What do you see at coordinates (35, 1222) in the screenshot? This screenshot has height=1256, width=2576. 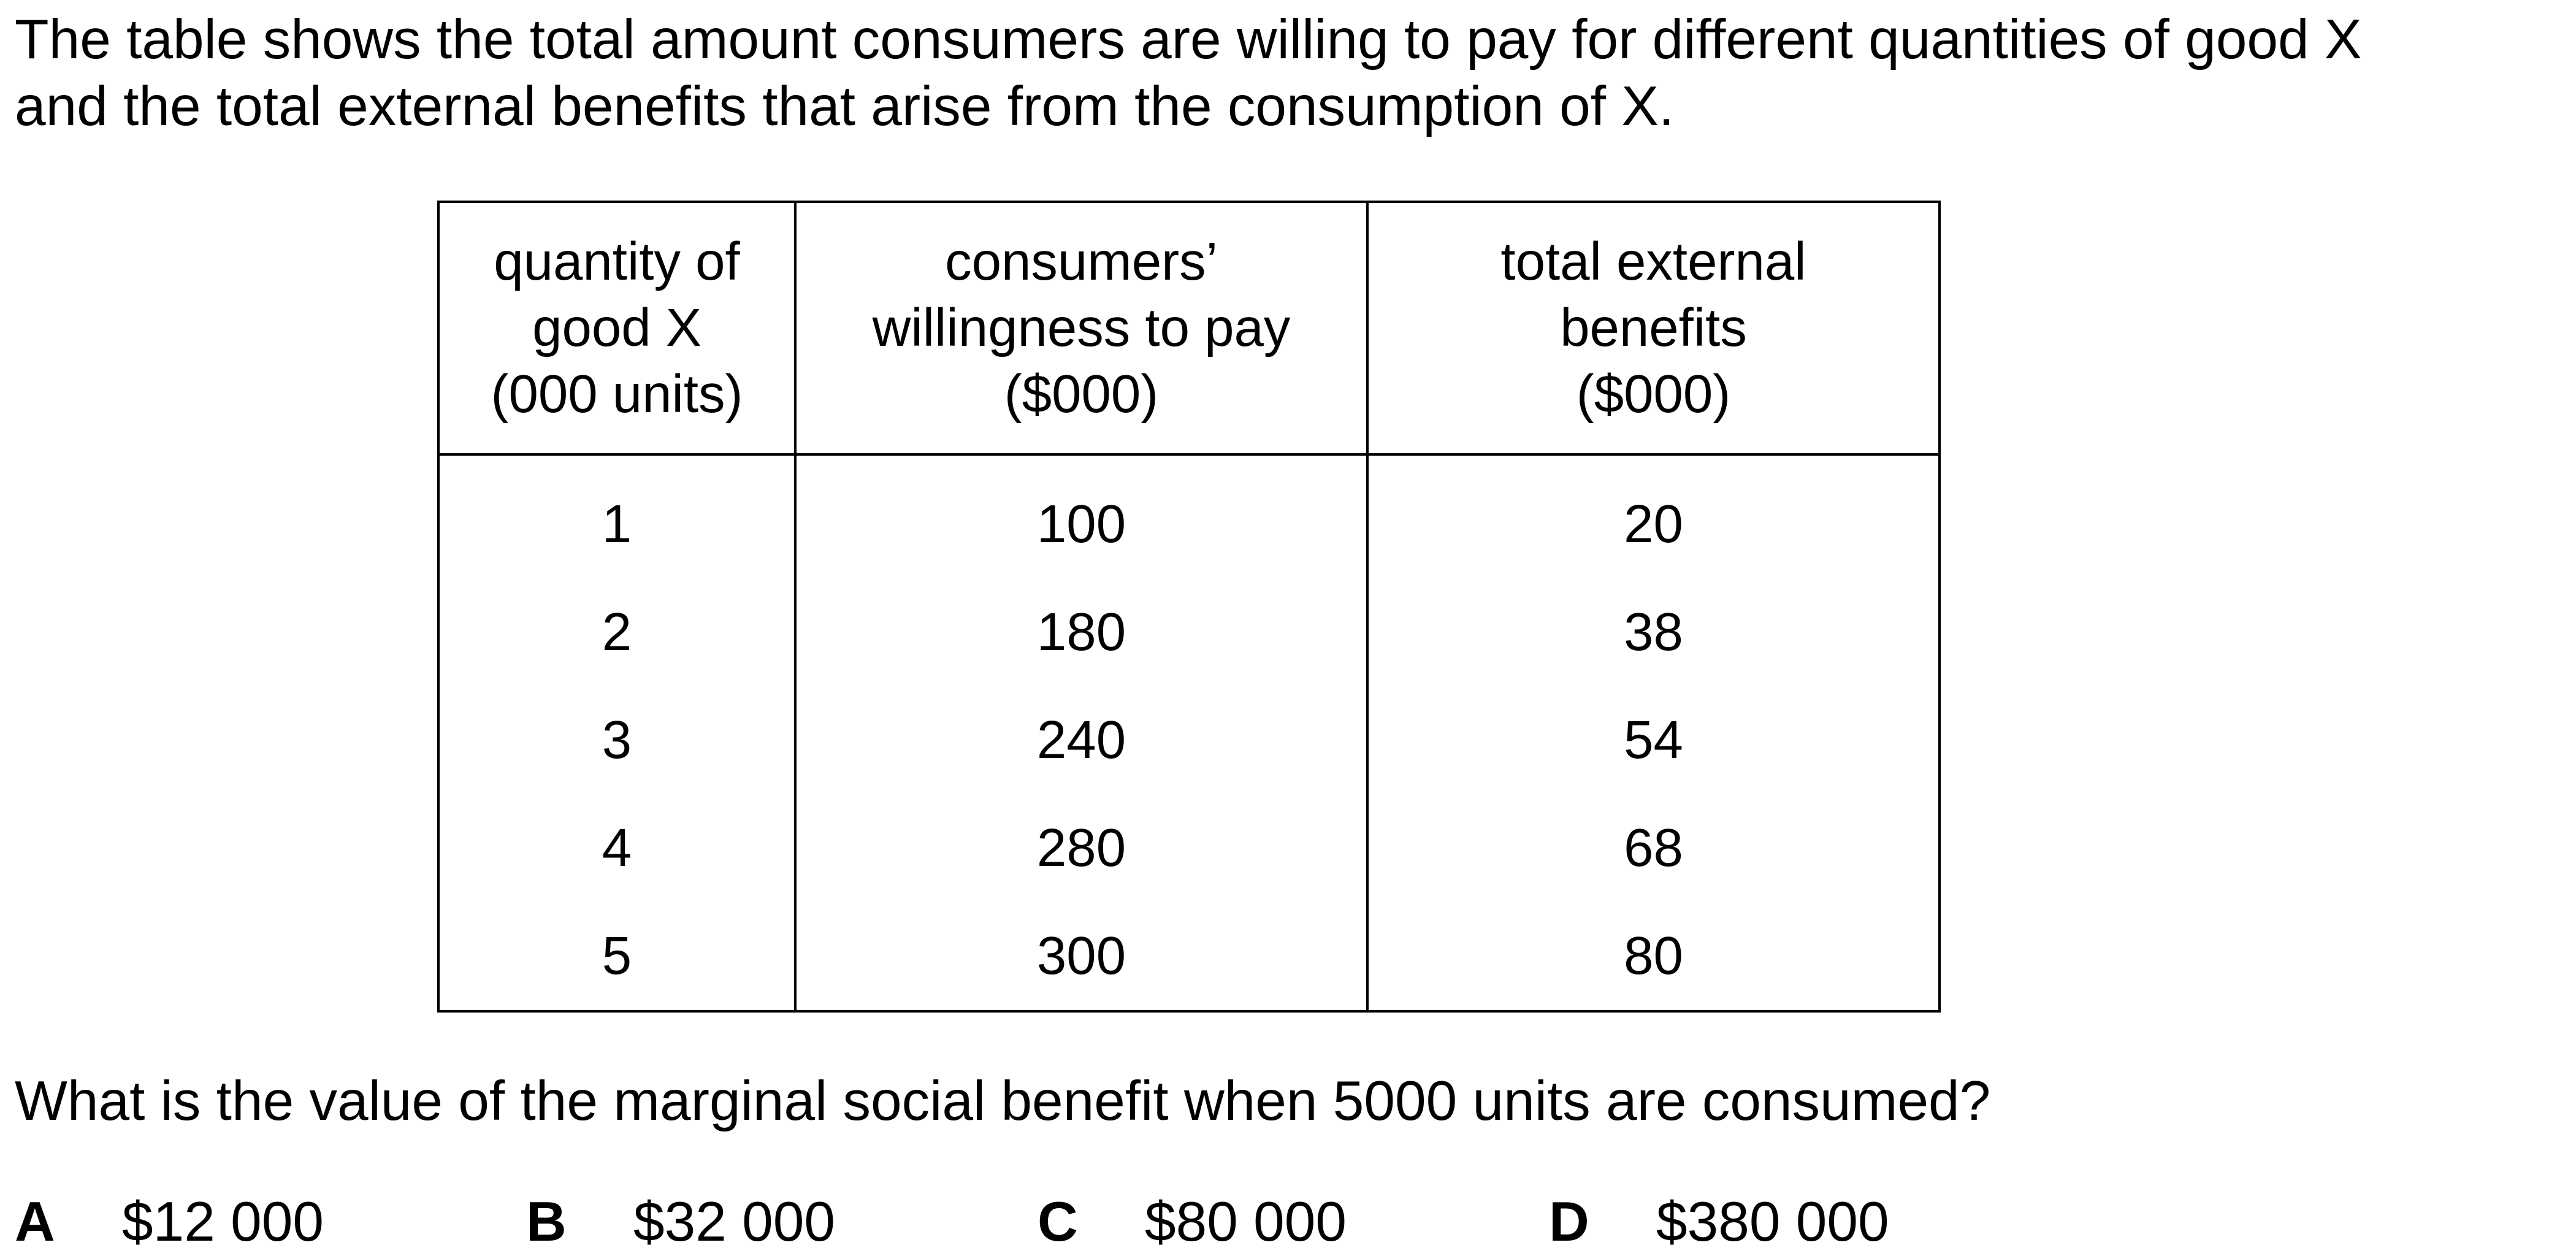 I see `option-letter: A` at bounding box center [35, 1222].